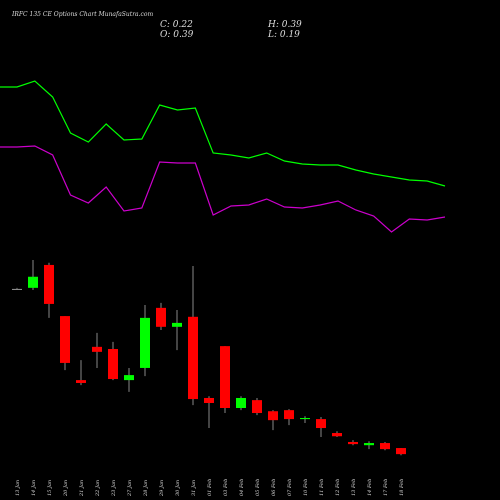 This screenshot has width=500, height=500. What do you see at coordinates (210, 487) in the screenshot?
I see `x-tick-label: 01 Feb` at bounding box center [210, 487].